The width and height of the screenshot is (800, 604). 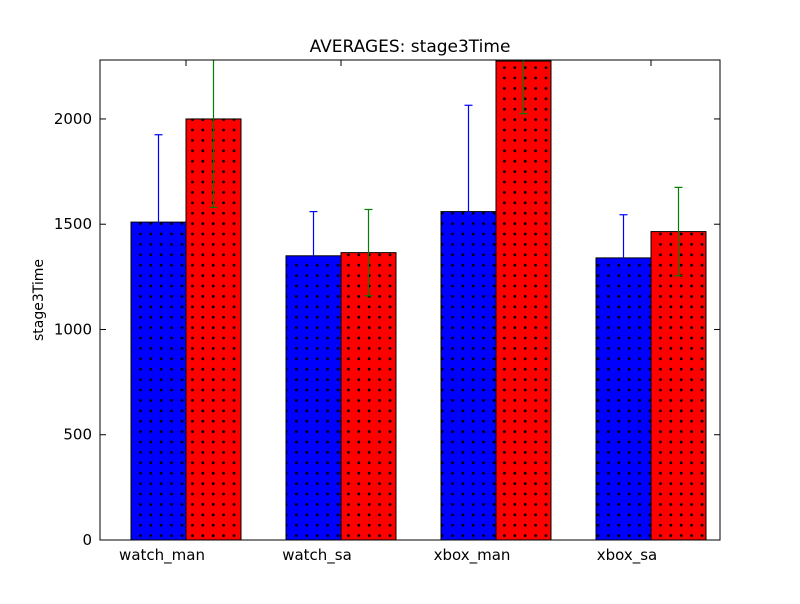 I want to click on ytick-label-2000: 2000, so click(x=73, y=119).